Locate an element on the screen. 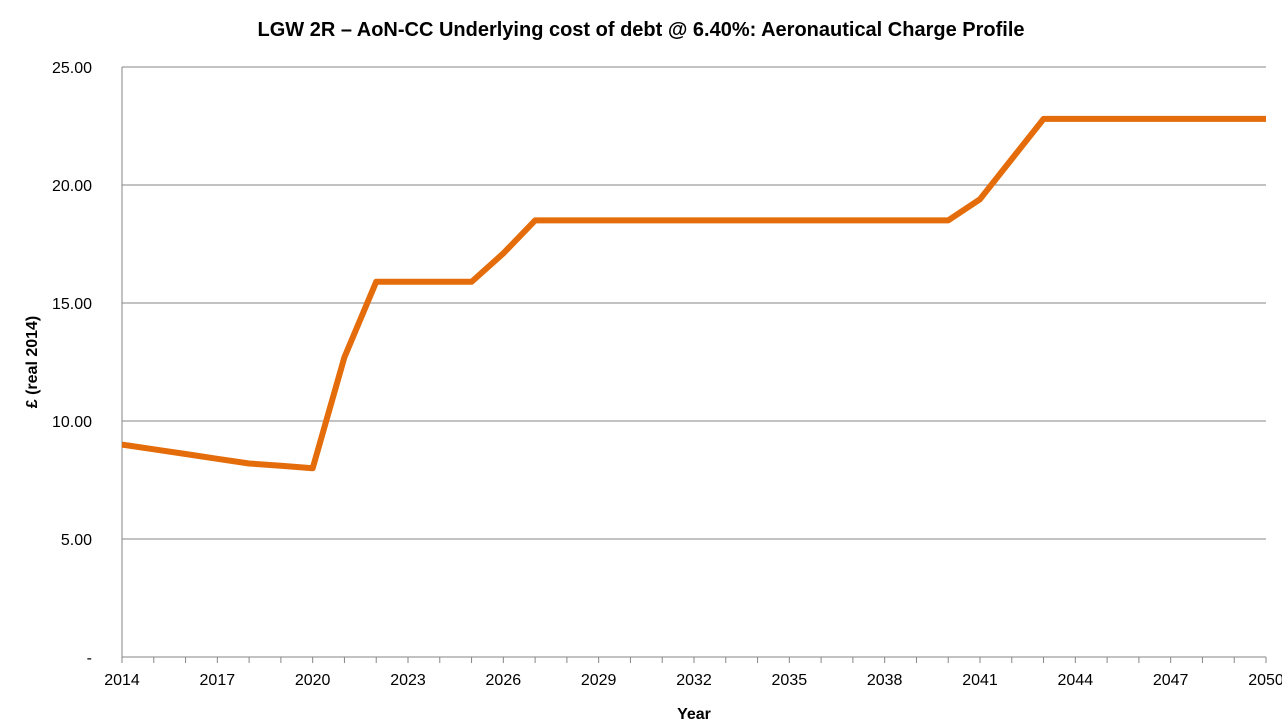 The height and width of the screenshot is (725, 1282). y-tick-label: 20.00 is located at coordinates (72, 186).